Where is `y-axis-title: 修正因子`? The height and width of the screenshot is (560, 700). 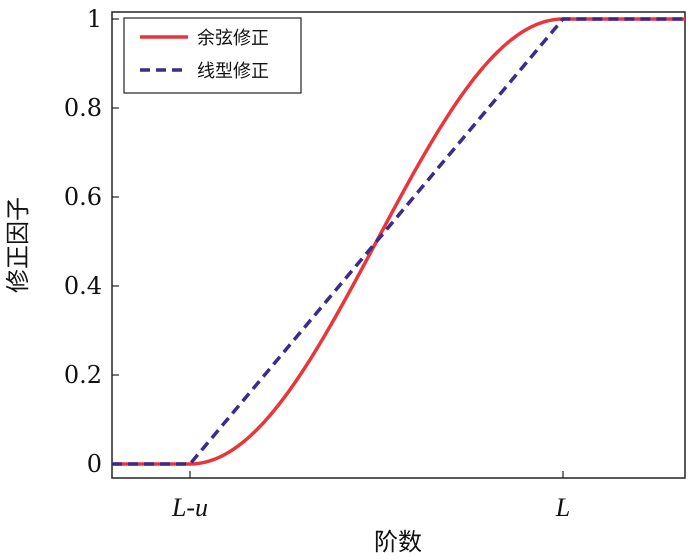 y-axis-title: 修正因子 is located at coordinates (18, 245).